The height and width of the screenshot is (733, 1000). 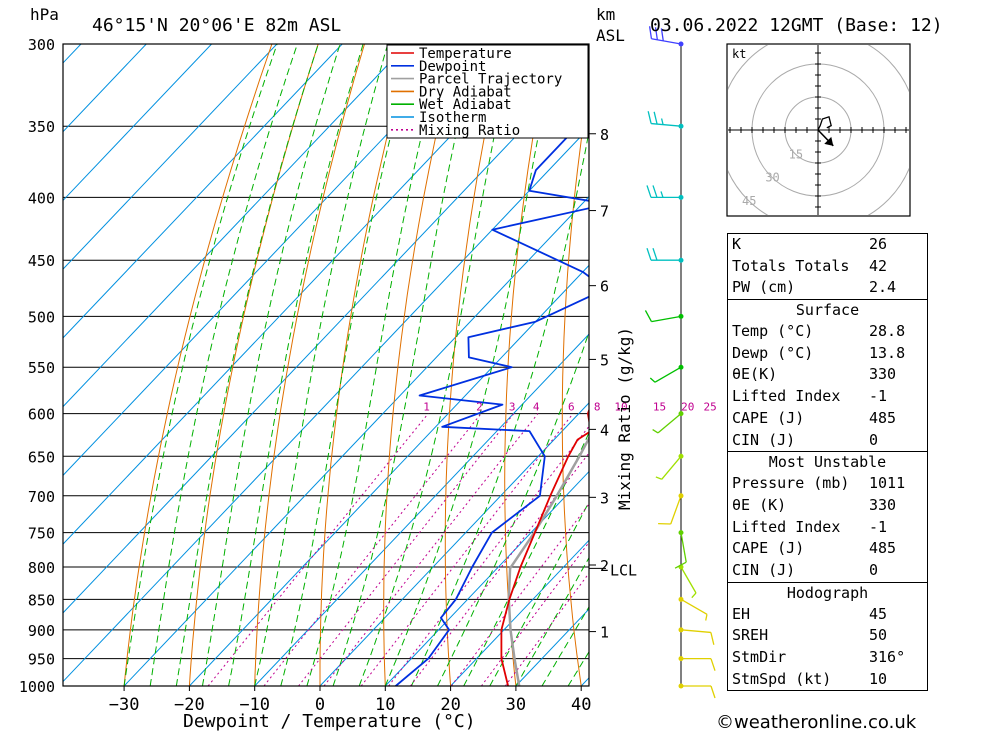 What do you see at coordinates (329, 721) in the screenshot?
I see `x-axis-label: Dewpoint / Temperature (°C)` at bounding box center [329, 721].